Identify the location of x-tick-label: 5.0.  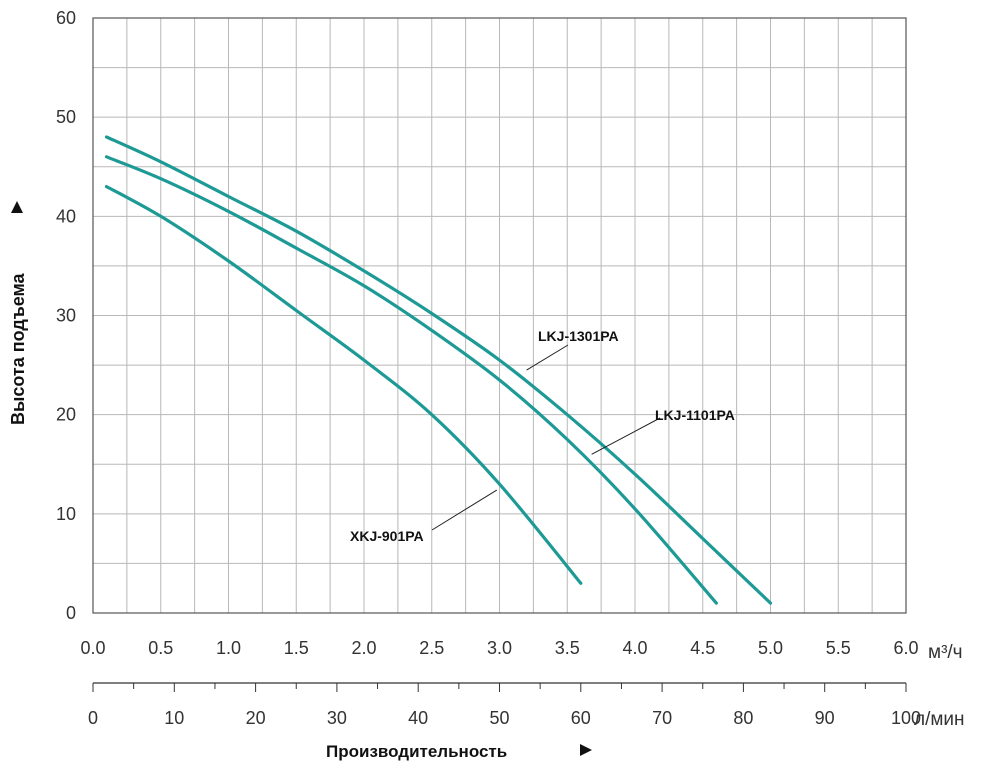
(770, 648).